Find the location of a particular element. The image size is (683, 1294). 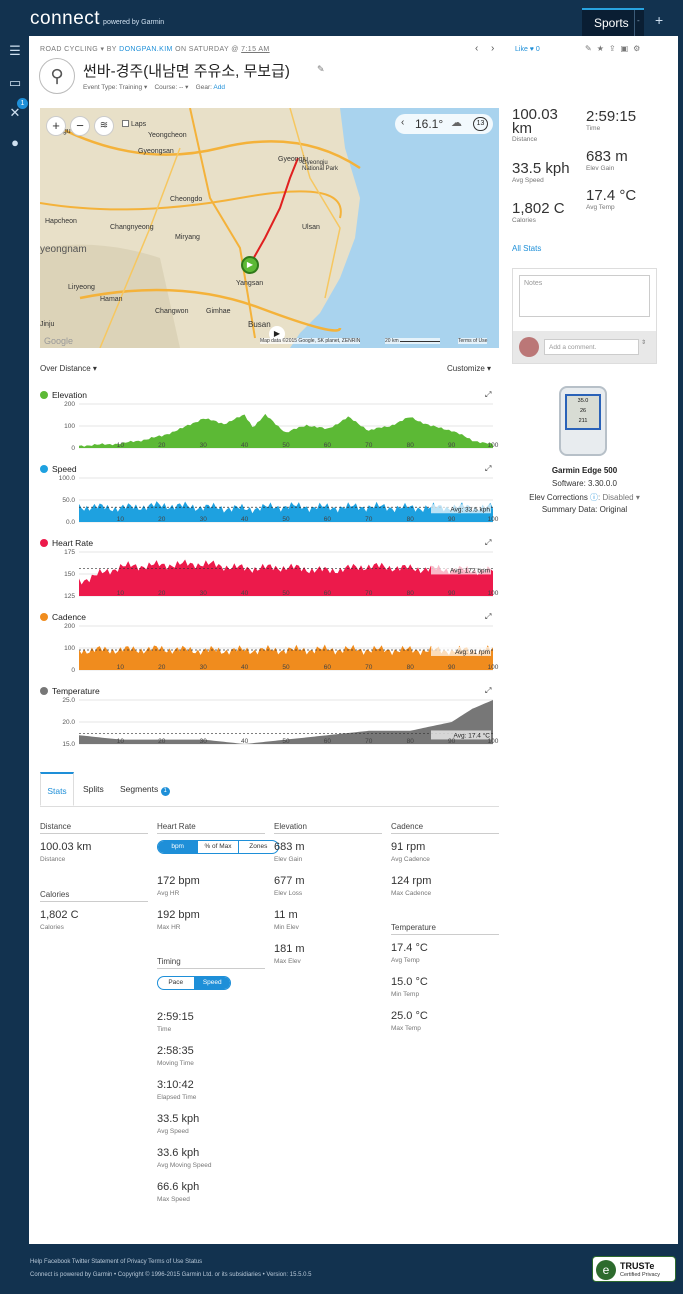

y-tick-label: 100.0 is located at coordinates (67, 478).